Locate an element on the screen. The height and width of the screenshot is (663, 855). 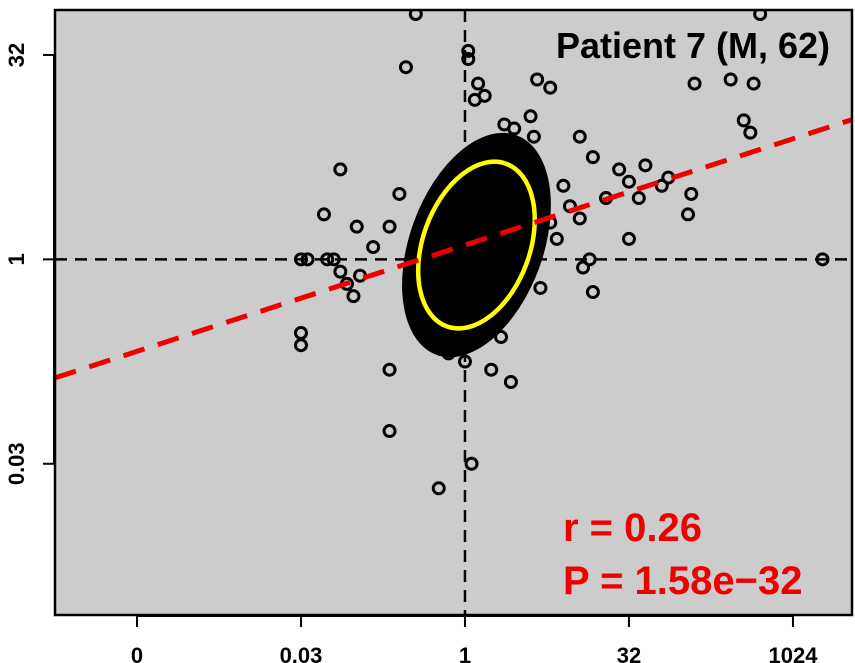
x-axis: 0 0.03 1 32 1024 is located at coordinates (474, 639).